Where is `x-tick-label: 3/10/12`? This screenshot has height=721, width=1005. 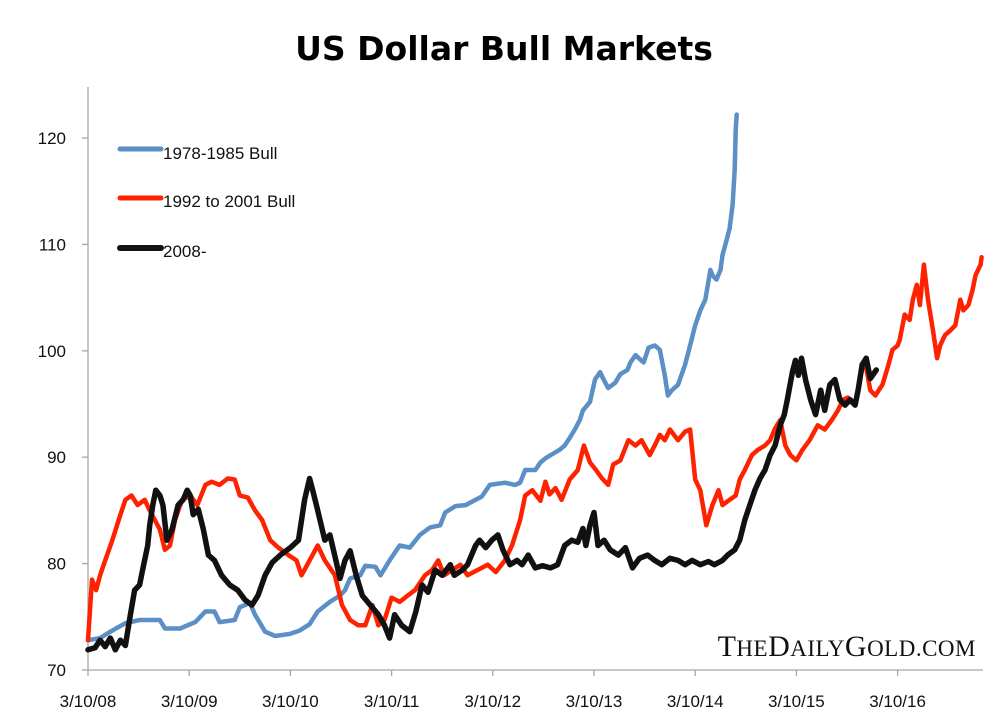
x-tick-label: 3/10/12 is located at coordinates (492, 701).